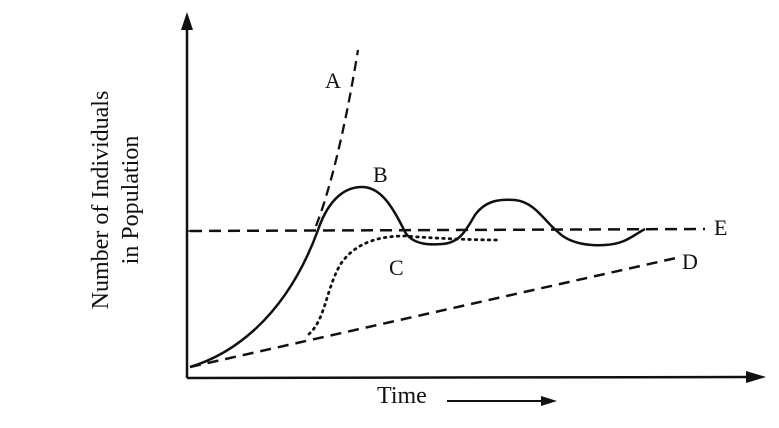  What do you see at coordinates (337, 138) in the screenshot?
I see `curve-a` at bounding box center [337, 138].